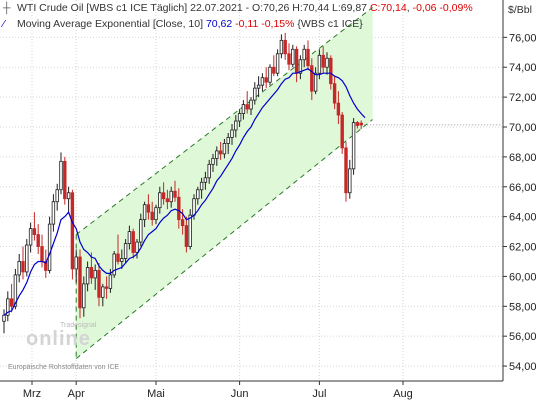 This screenshot has height=400, width=550. Describe the element at coordinates (110, 24) in the screenshot. I see `legend-indicator: Moving Average Exponential [Close, 10]` at that location.